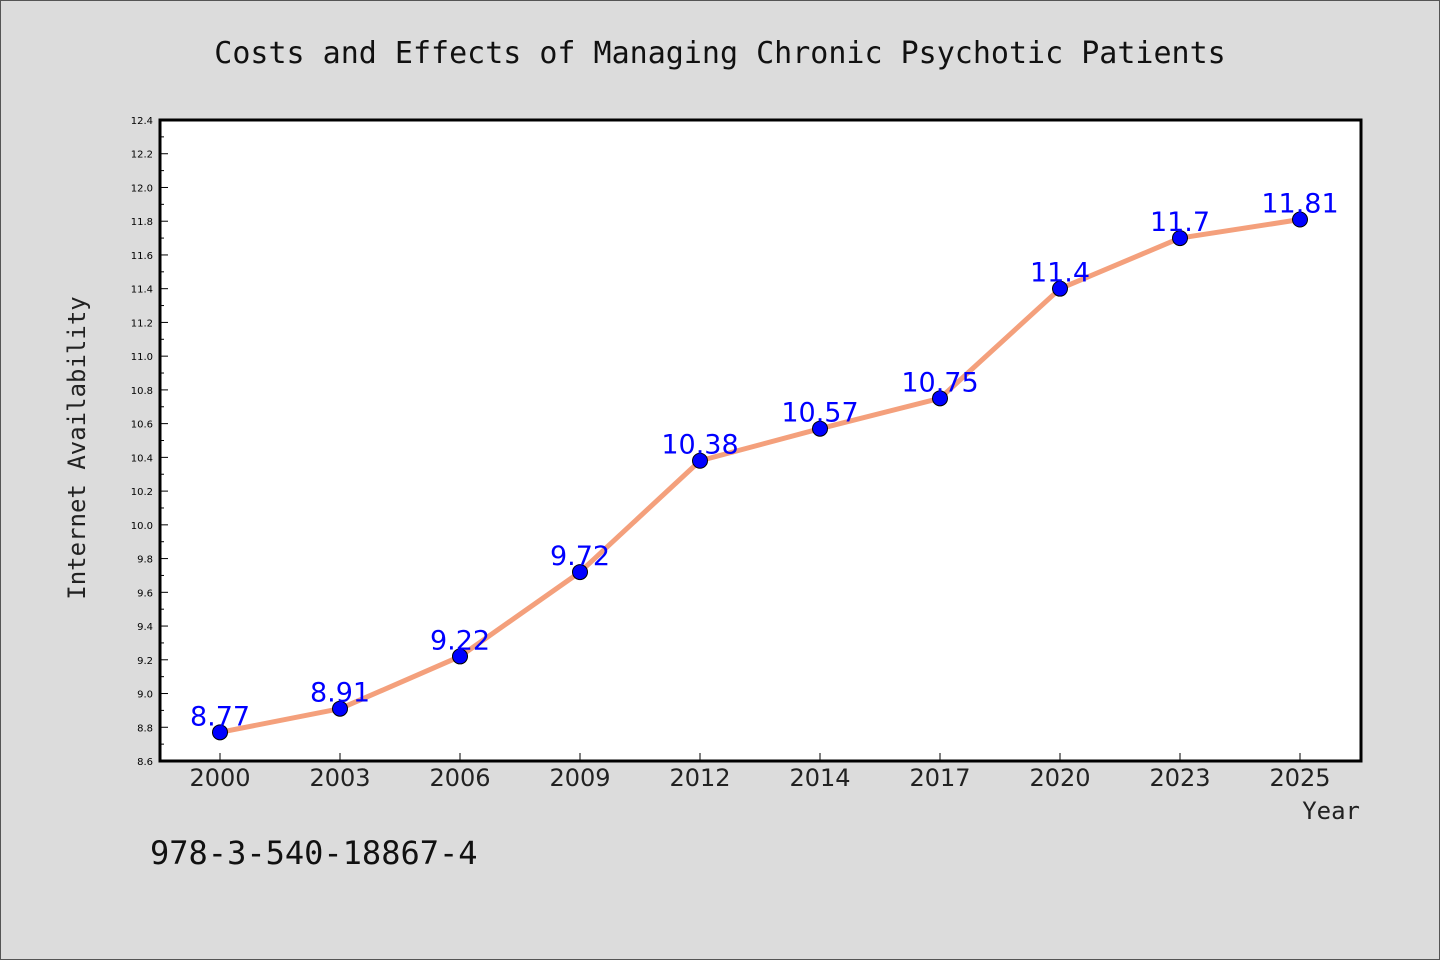  Describe the element at coordinates (939, 778) in the screenshot. I see `x-tick-label: 2017` at that location.